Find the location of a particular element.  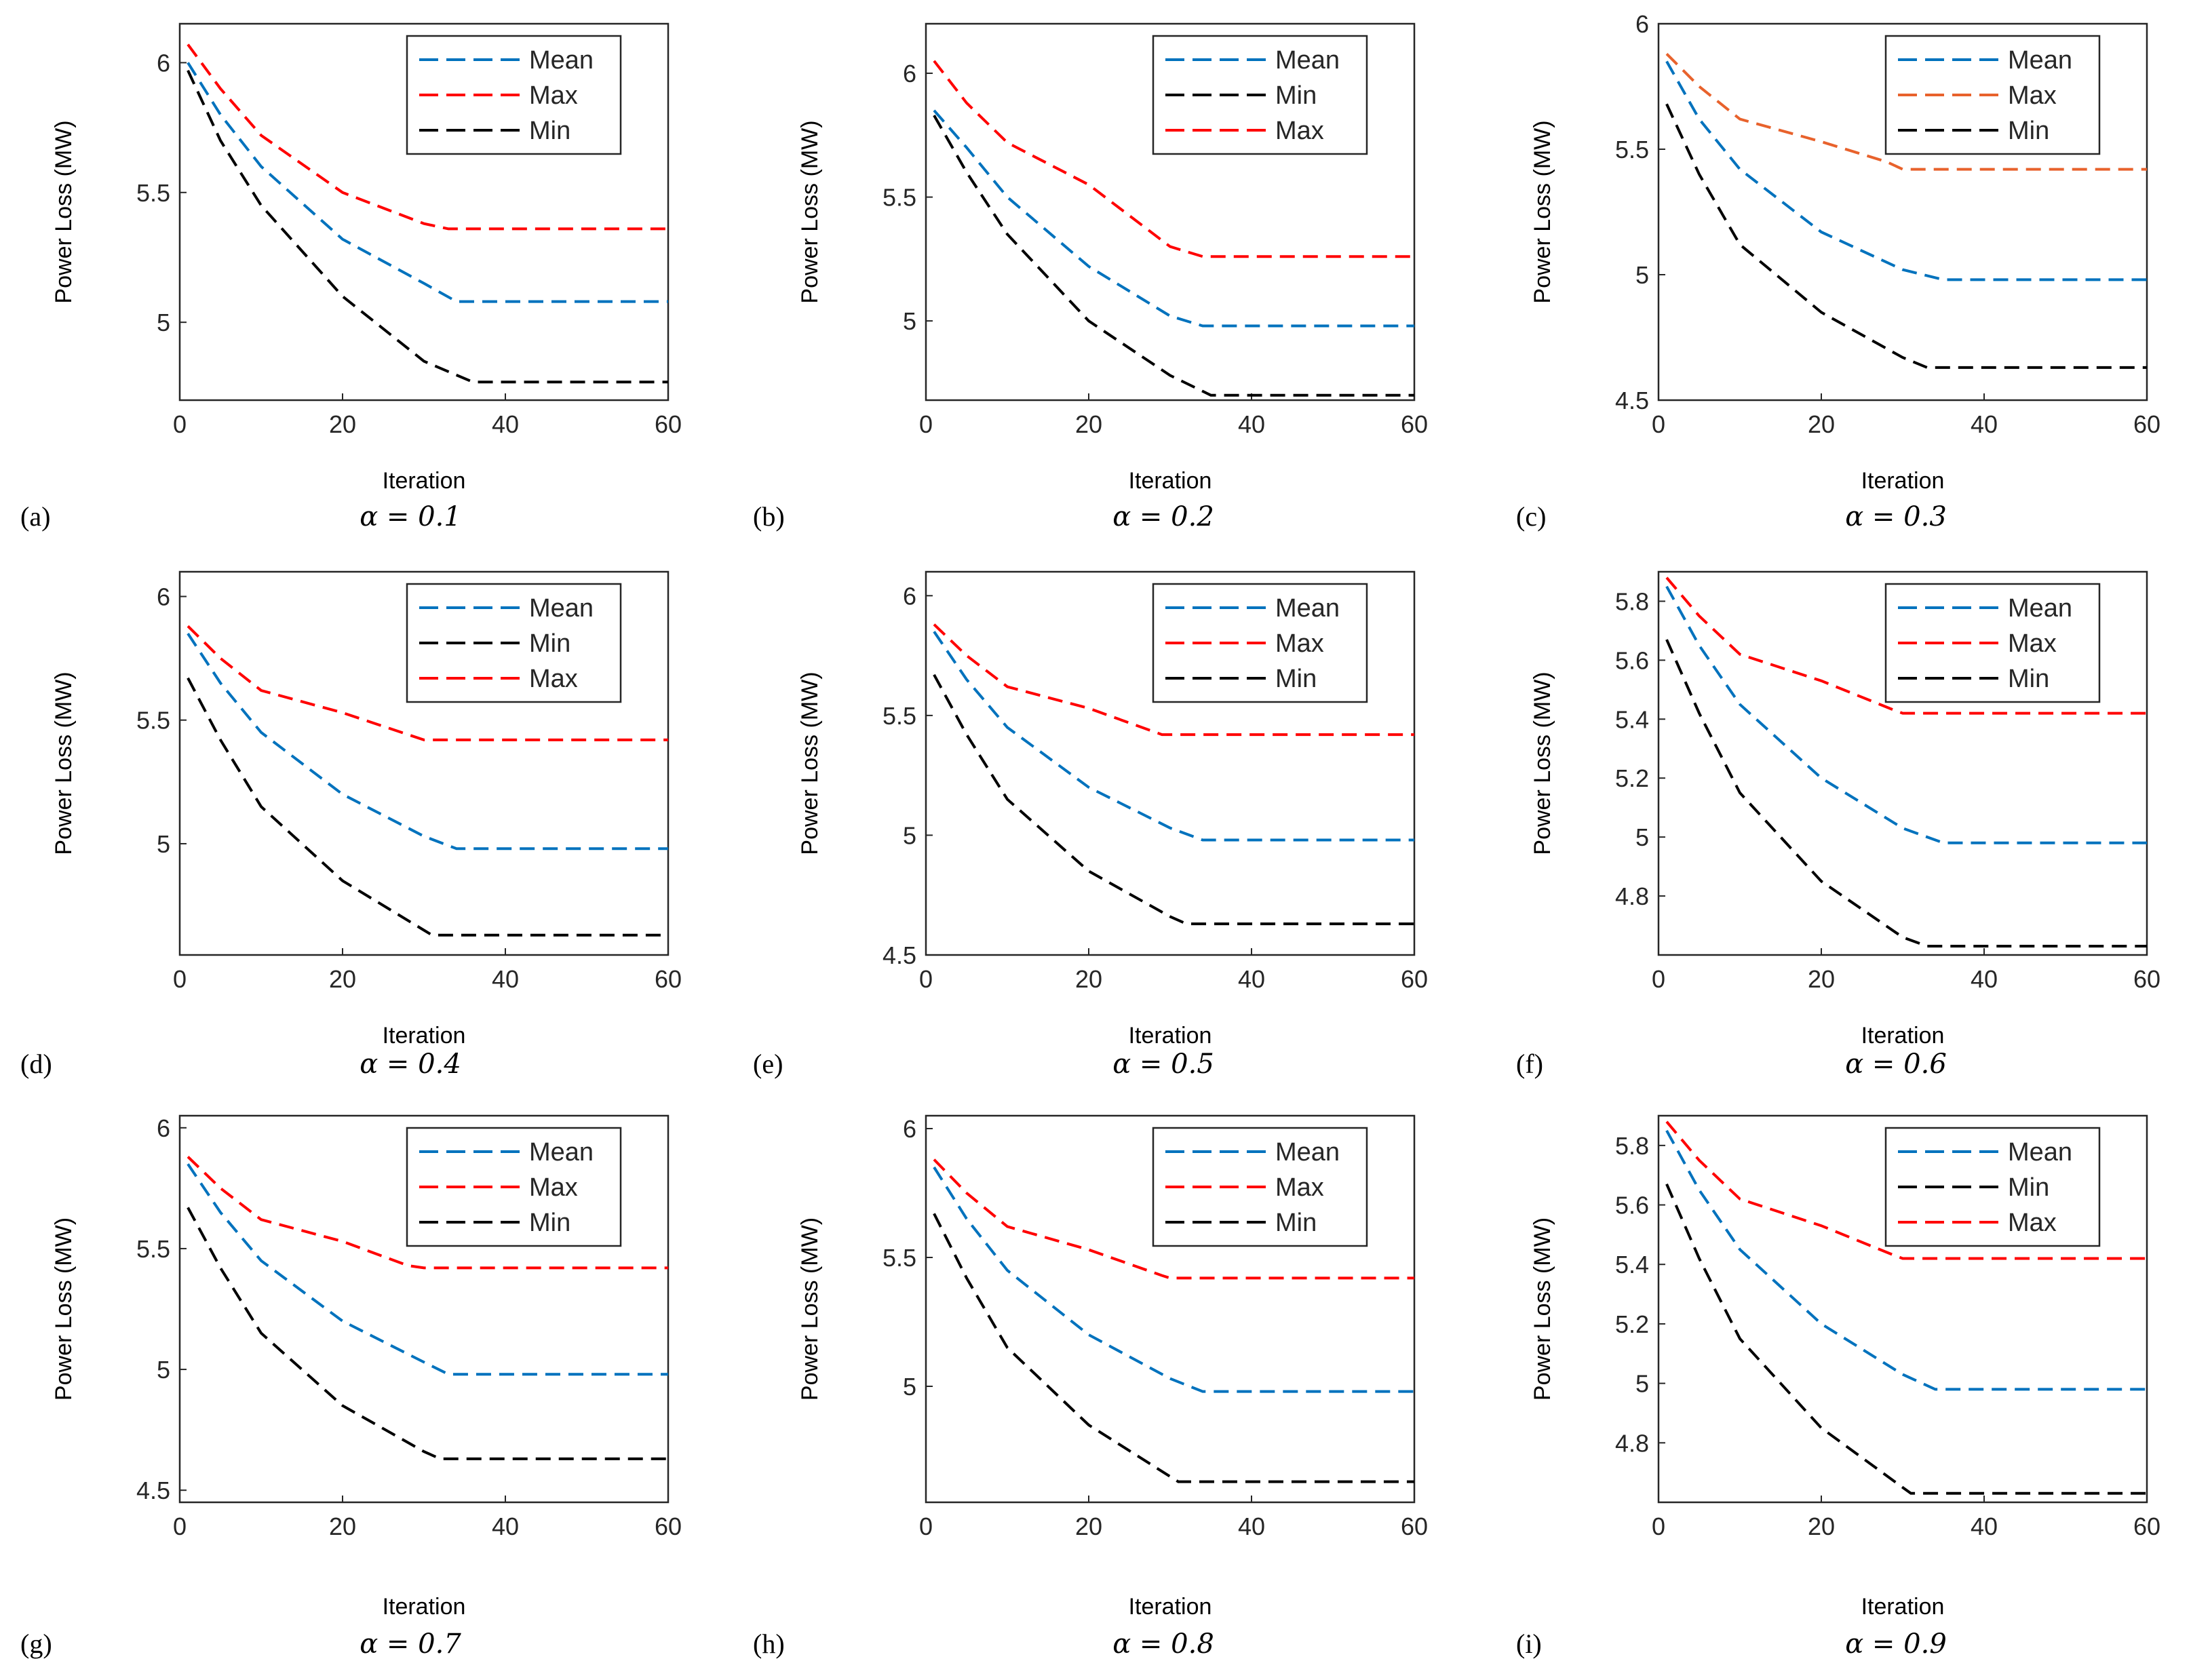

alpha-caption: α = 0.2 is located at coordinates (1163, 516).